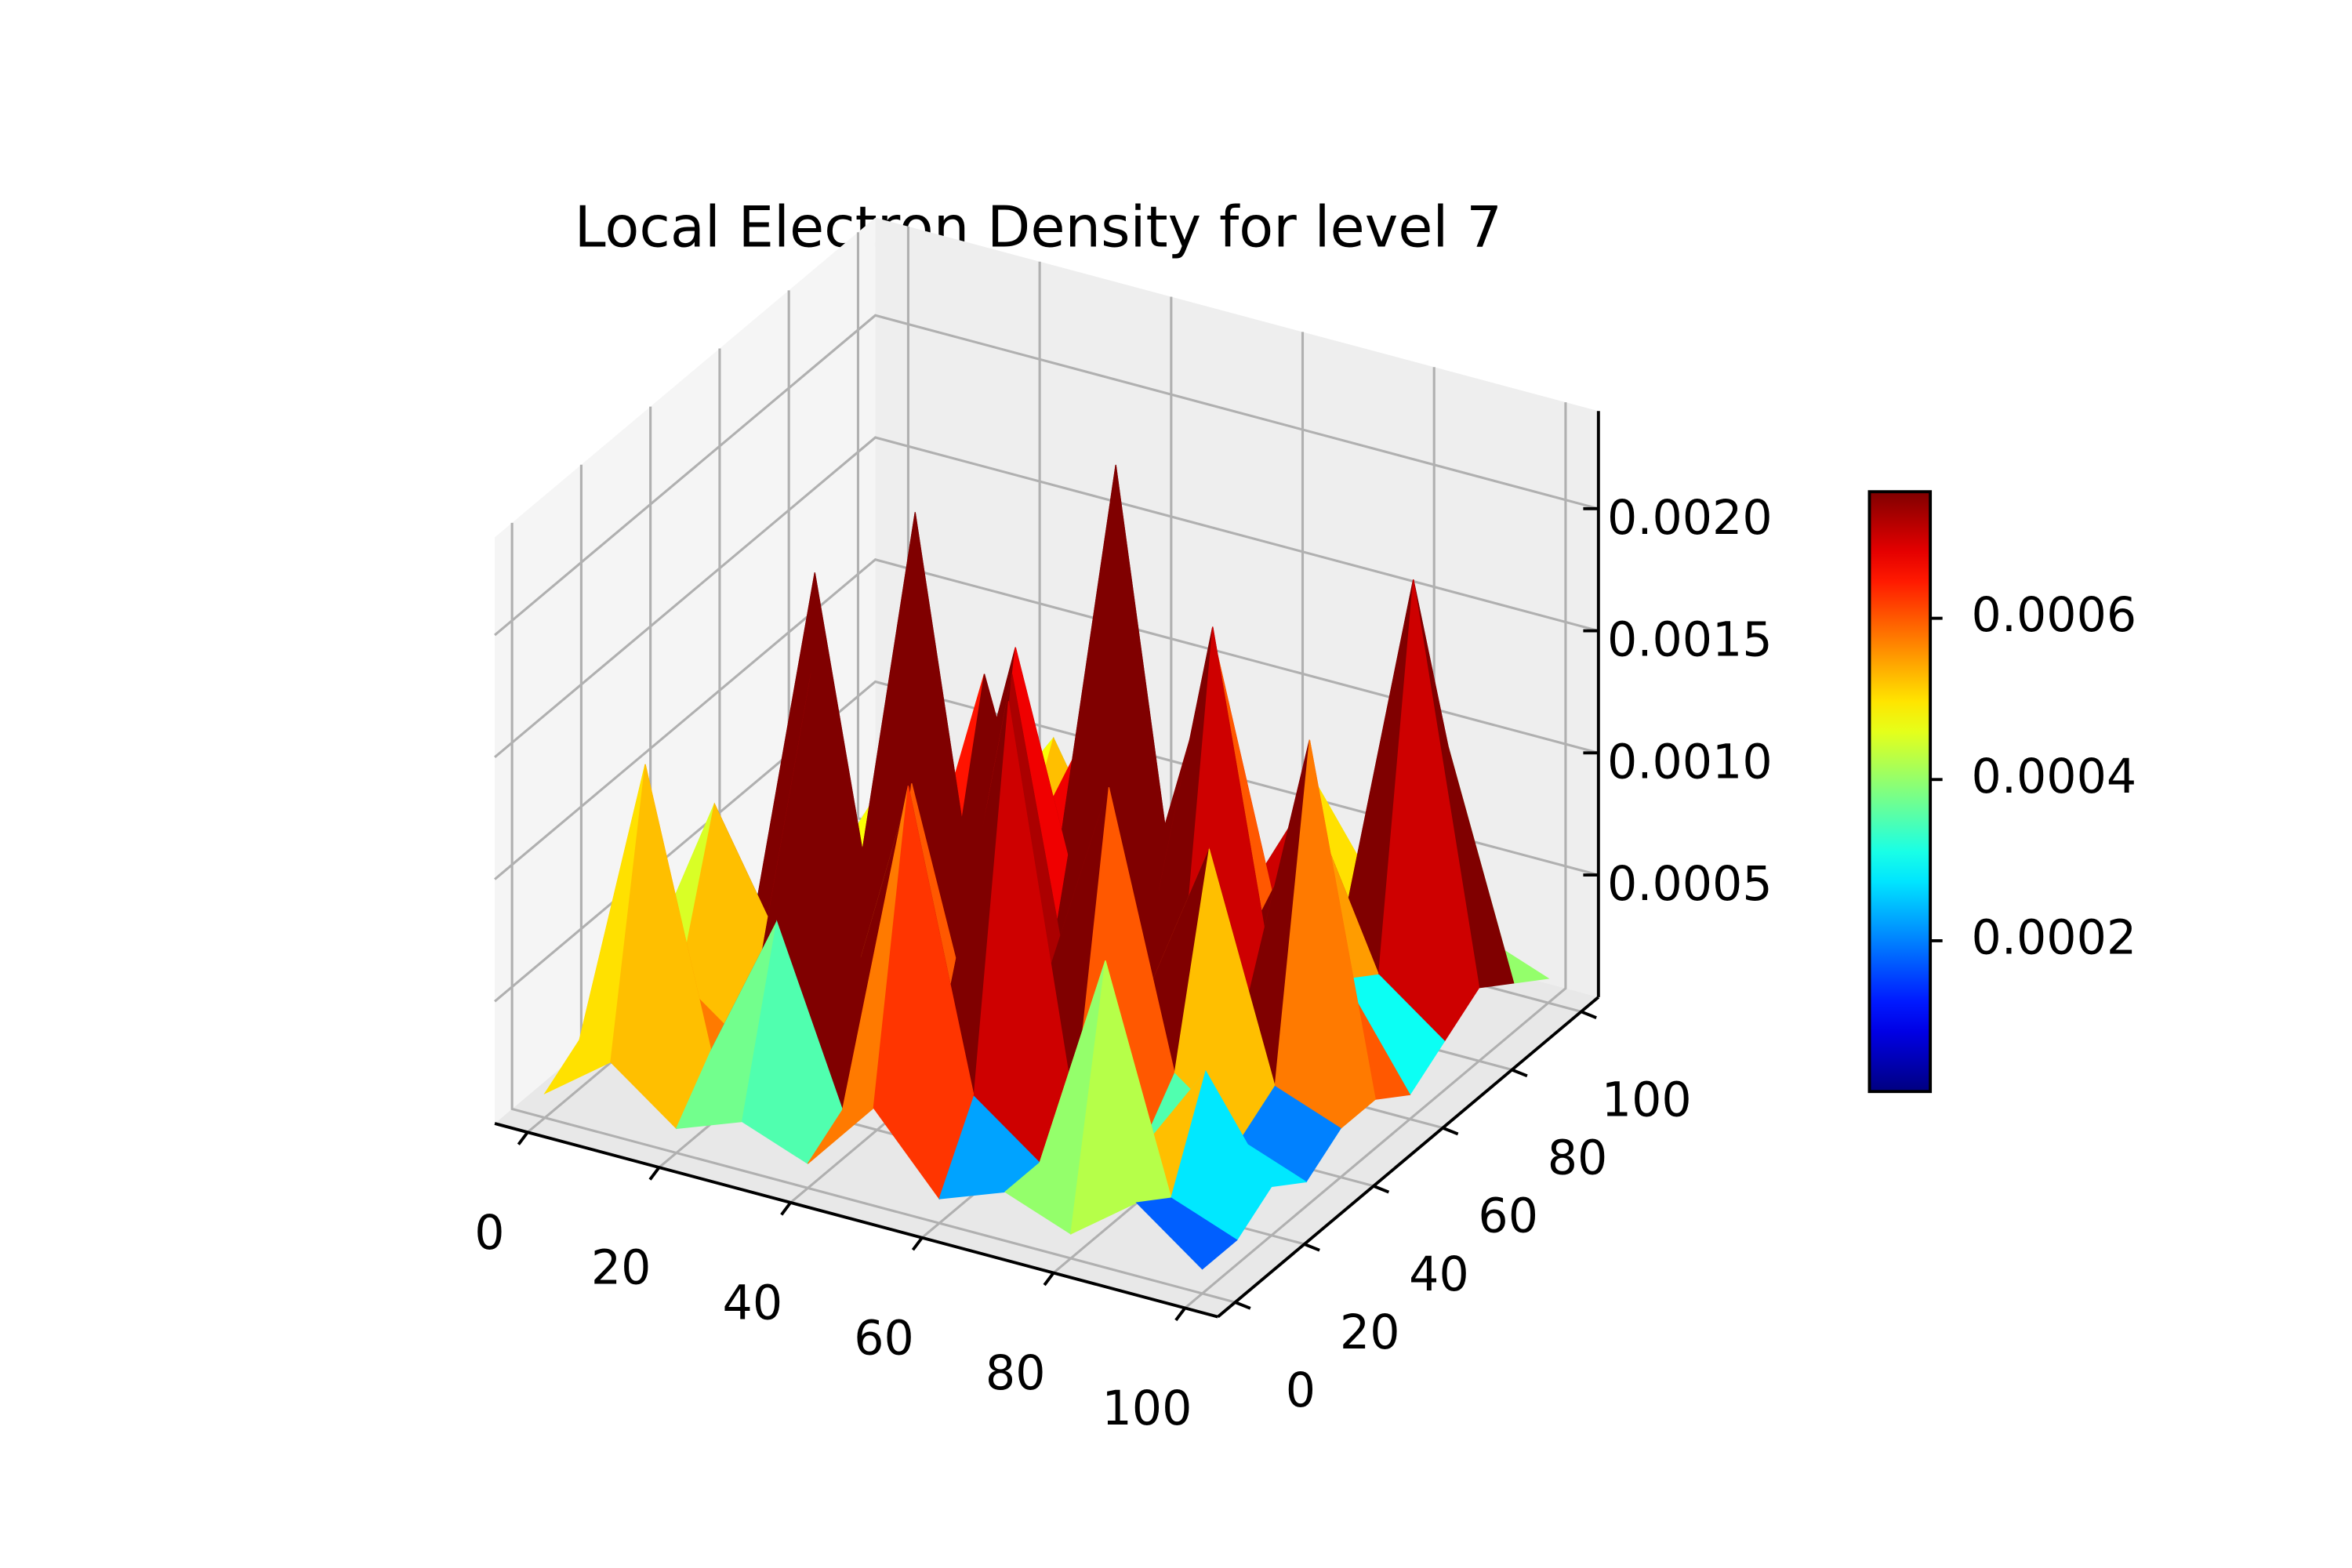 Image resolution: width=2352 pixels, height=1568 pixels. I want to click on x-tick-label: 20, so click(621, 1268).